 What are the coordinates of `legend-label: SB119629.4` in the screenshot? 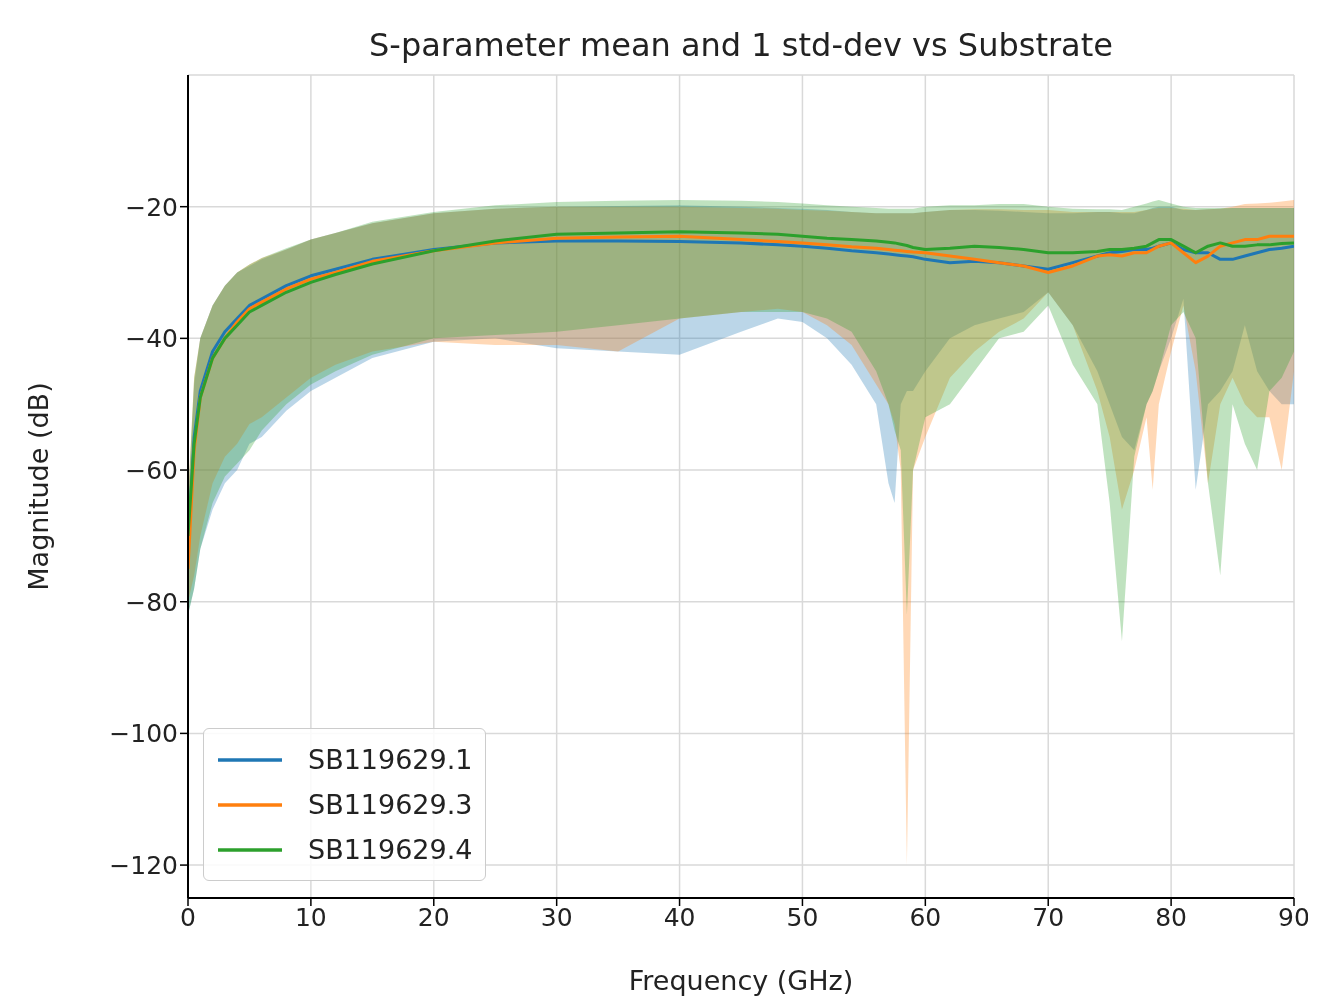 It's located at (390, 849).